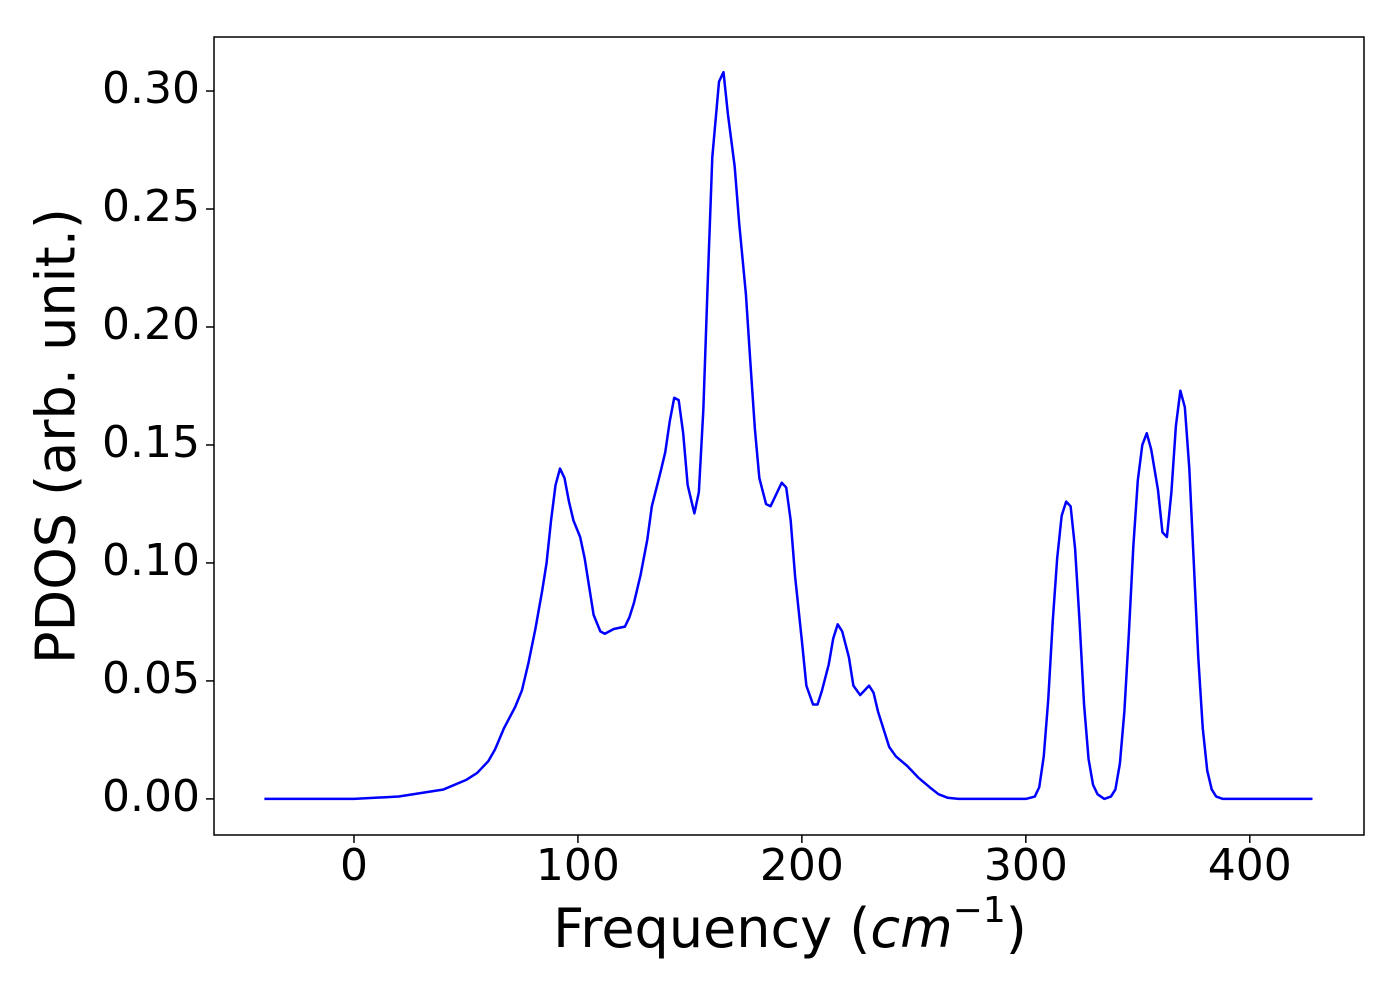 This screenshot has height=1000, width=1400. Describe the element at coordinates (151, 206) in the screenshot. I see `y-tick-label: 0.25` at that location.